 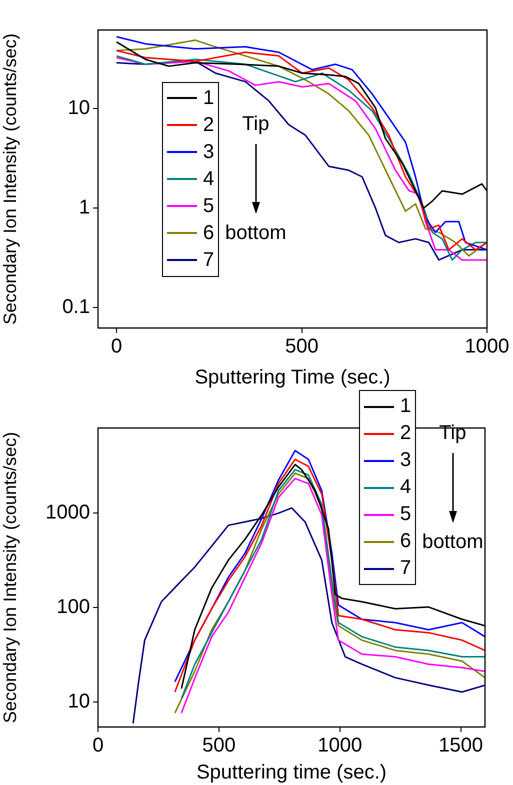 I want to click on y-tick-label: 1, so click(x=84, y=207).